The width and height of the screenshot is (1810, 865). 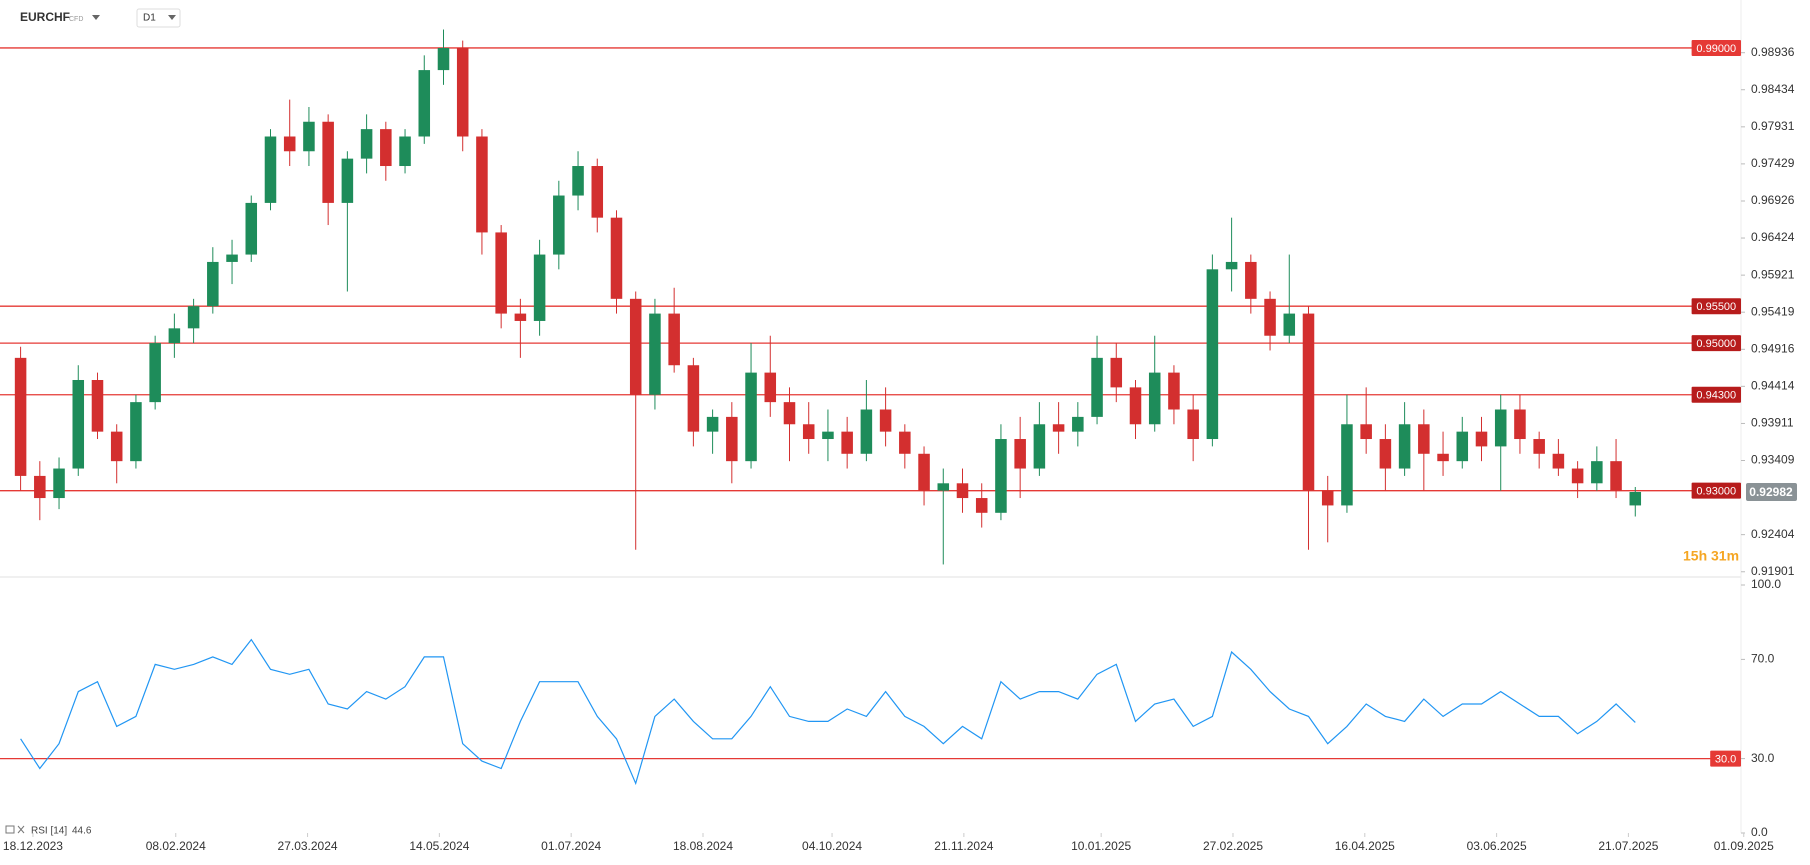 What do you see at coordinates (1773, 89) in the screenshot?
I see `y-tick-label: 0.98434` at bounding box center [1773, 89].